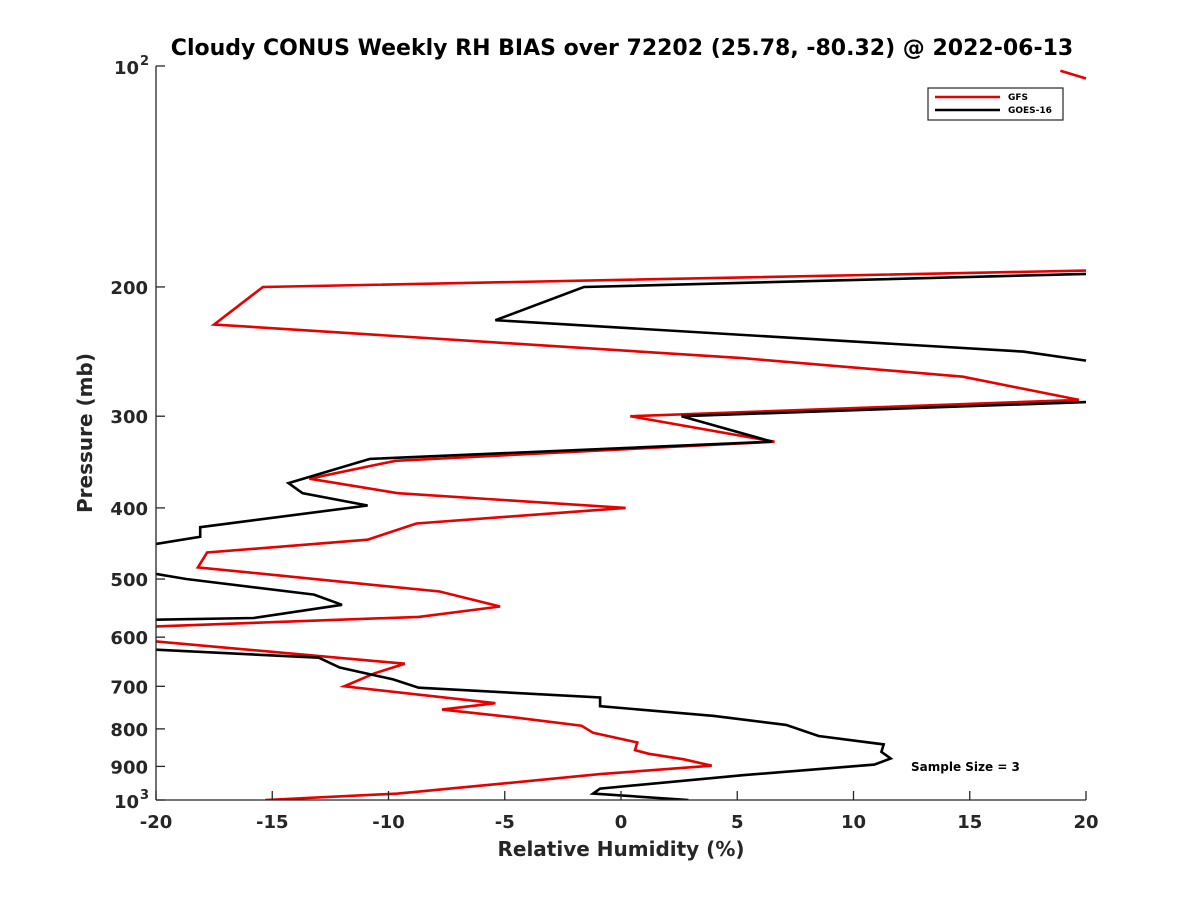  Describe the element at coordinates (853, 822) in the screenshot. I see `x-tick-label: 10` at that location.